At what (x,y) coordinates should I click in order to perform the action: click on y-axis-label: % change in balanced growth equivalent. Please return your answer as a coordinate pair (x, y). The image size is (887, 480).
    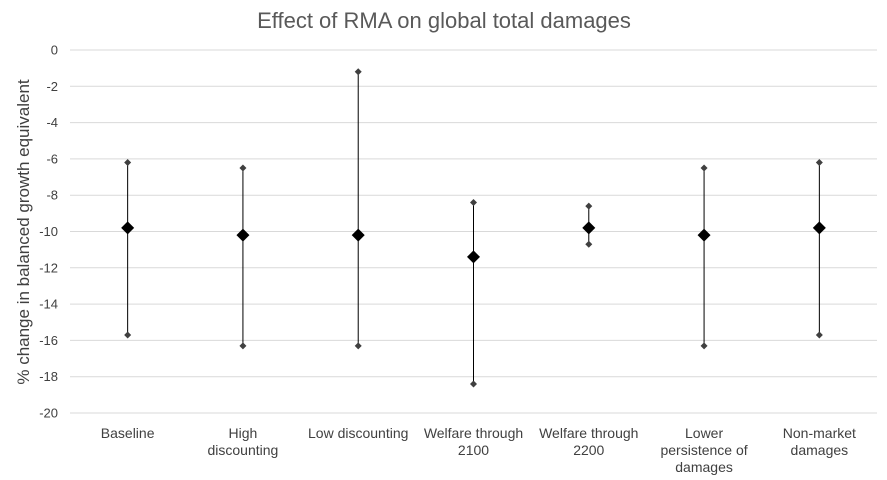
    Looking at the image, I should click on (23, 232).